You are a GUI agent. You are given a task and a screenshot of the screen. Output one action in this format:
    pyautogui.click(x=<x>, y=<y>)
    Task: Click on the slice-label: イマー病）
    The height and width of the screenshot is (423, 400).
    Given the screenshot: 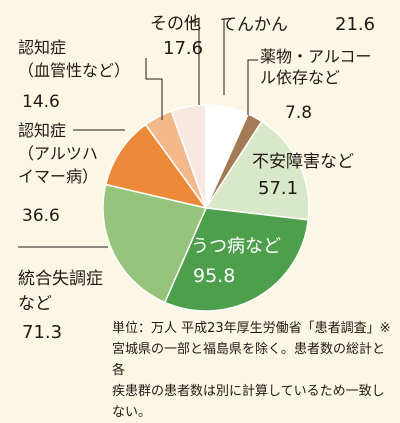 What is the action you would take?
    pyautogui.click(x=58, y=176)
    